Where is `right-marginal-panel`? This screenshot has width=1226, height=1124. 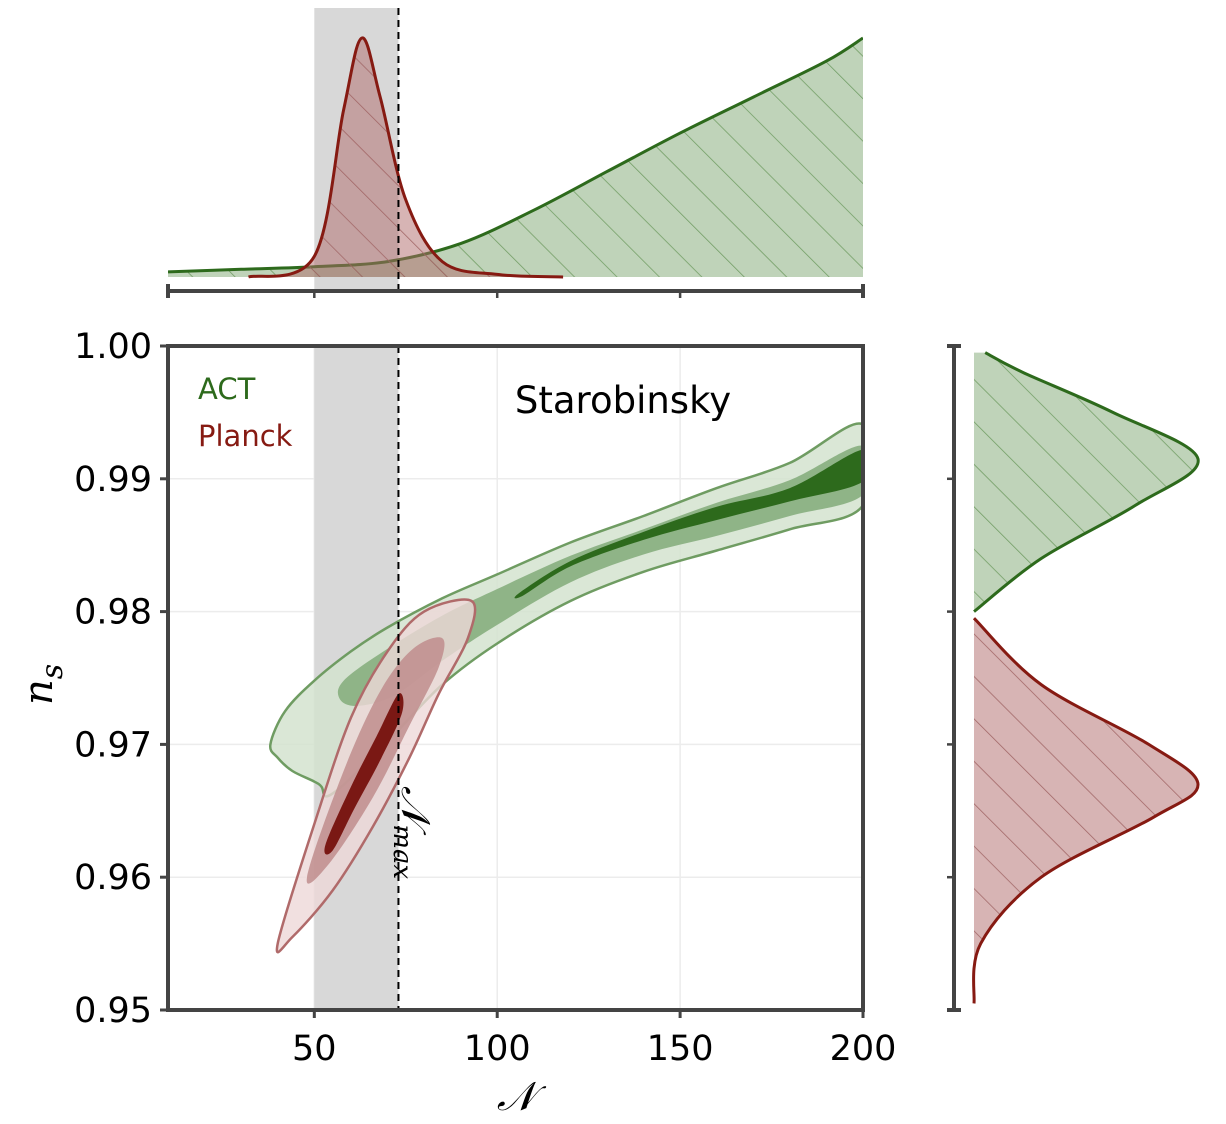
right-marginal-panel is located at coordinates (1086, 677).